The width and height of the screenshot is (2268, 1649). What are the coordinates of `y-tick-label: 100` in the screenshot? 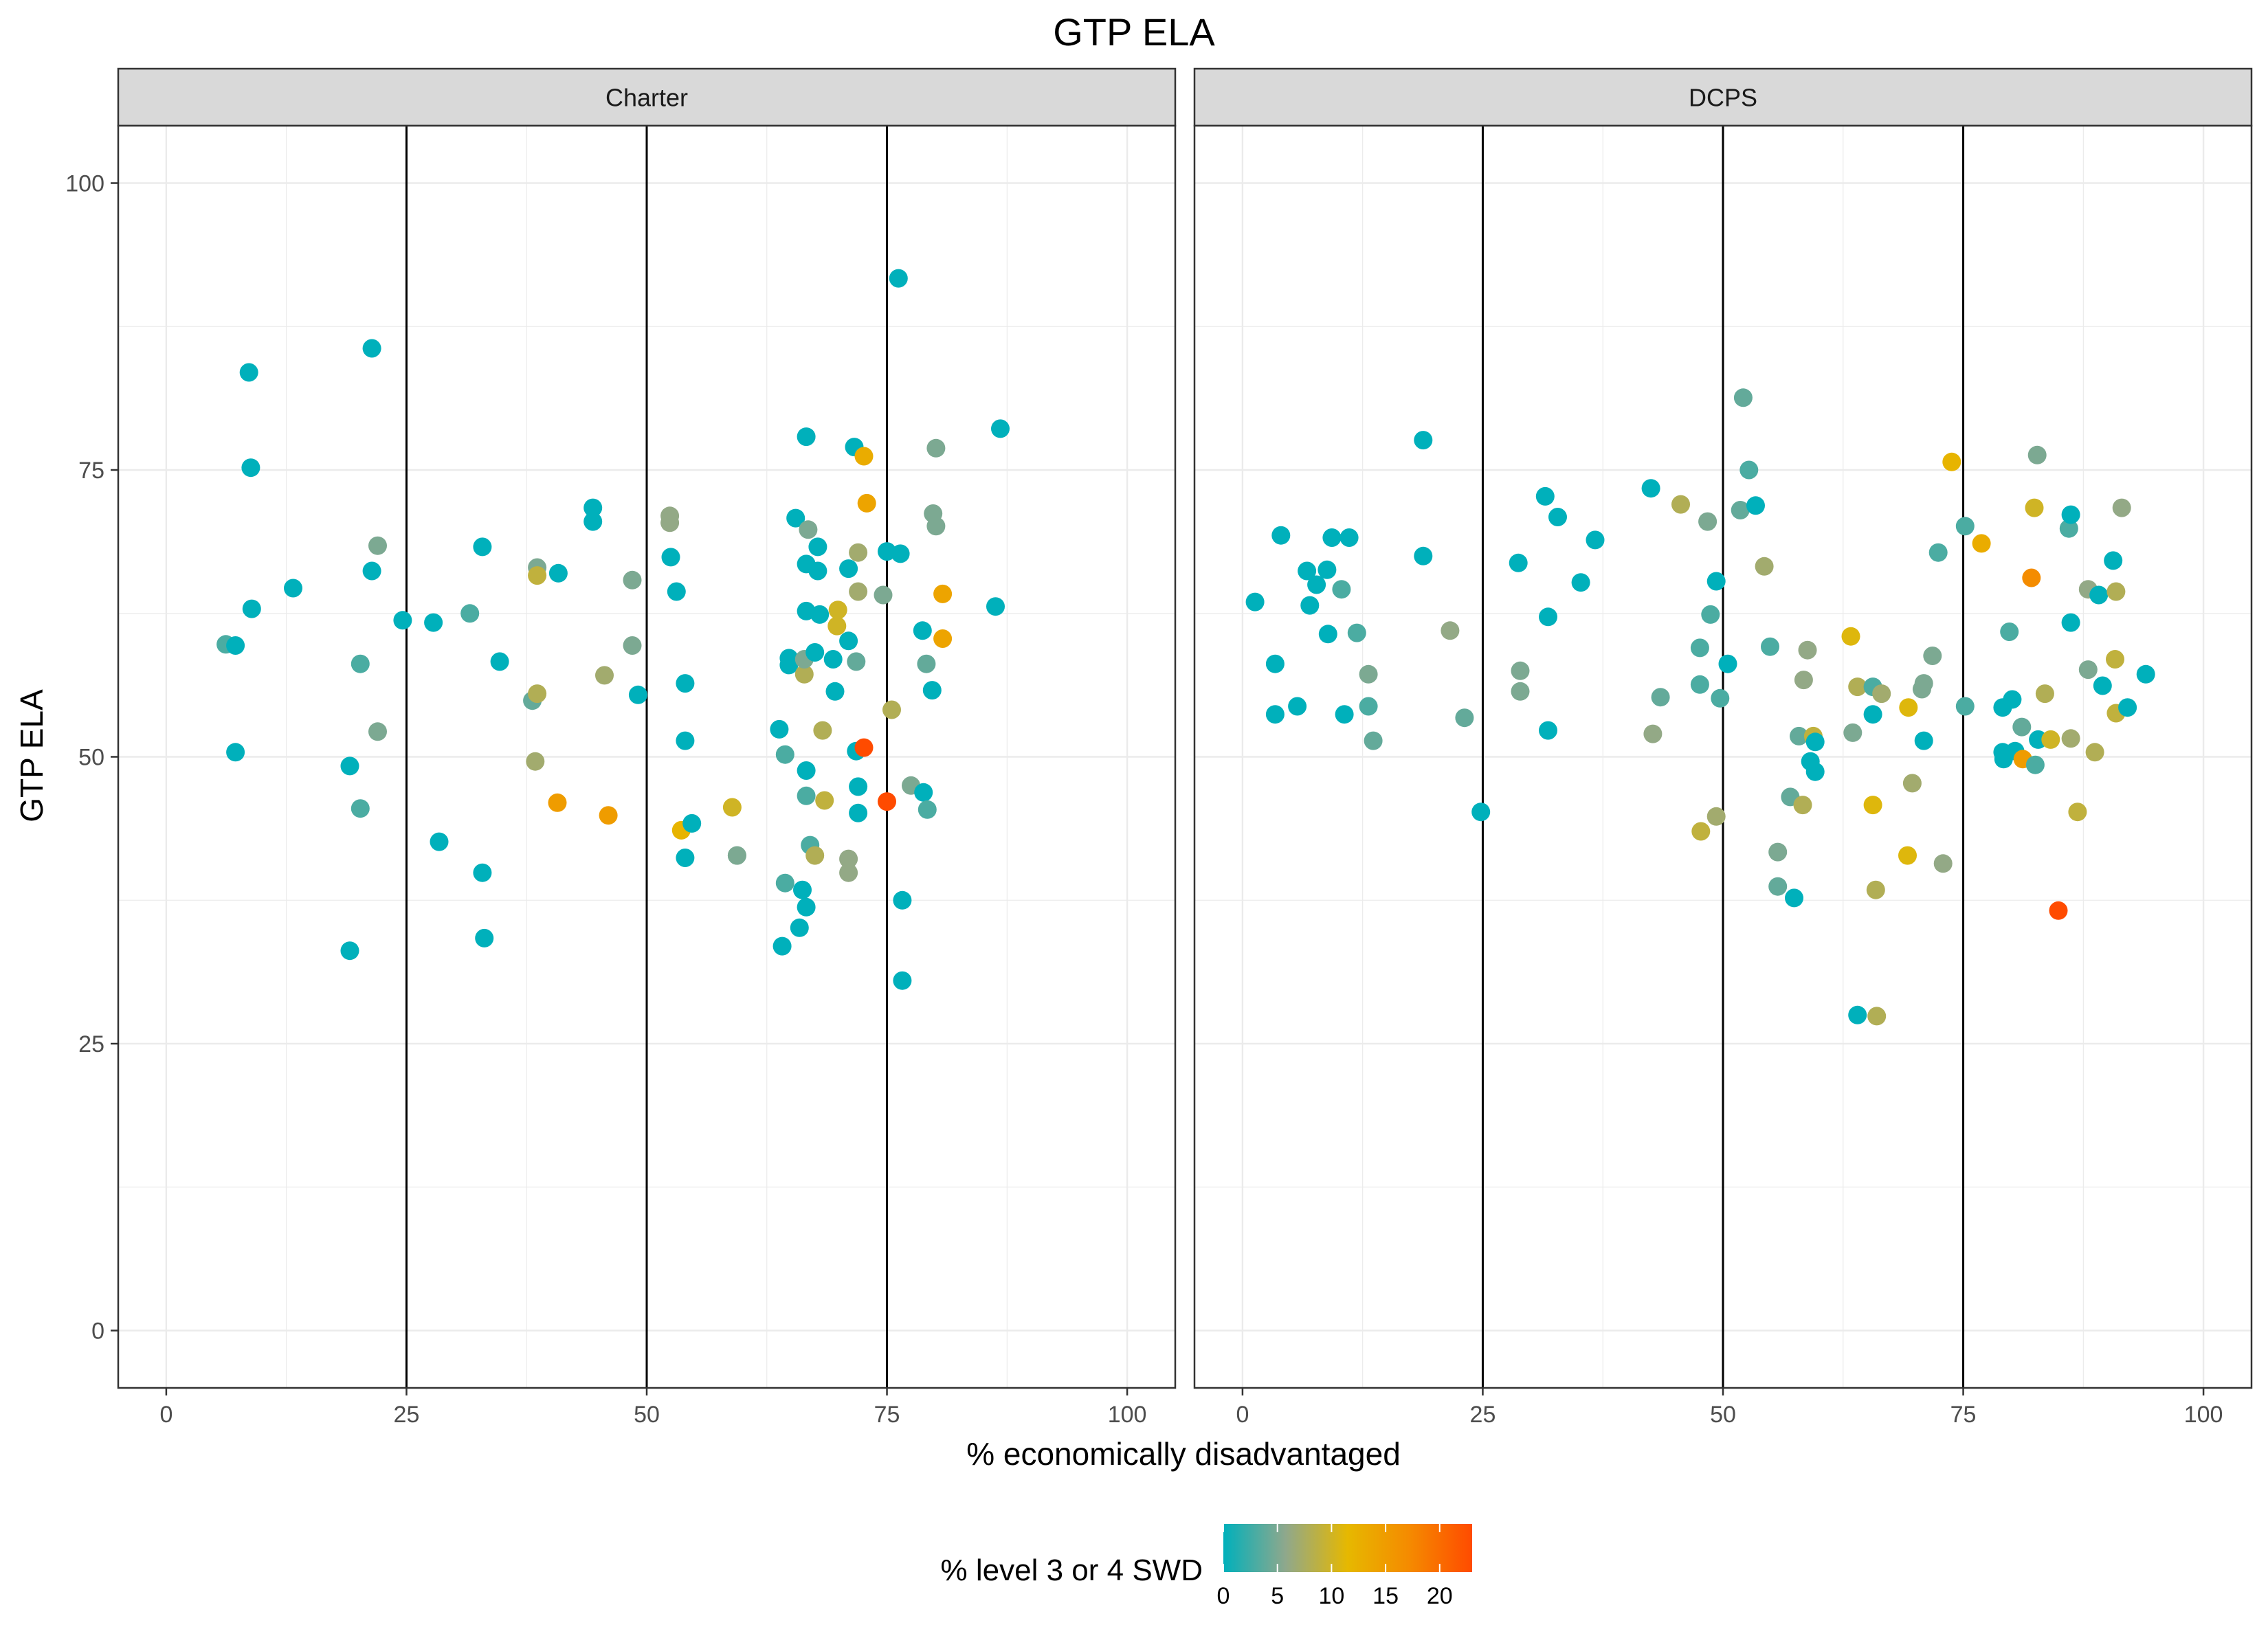 It's located at (84, 184).